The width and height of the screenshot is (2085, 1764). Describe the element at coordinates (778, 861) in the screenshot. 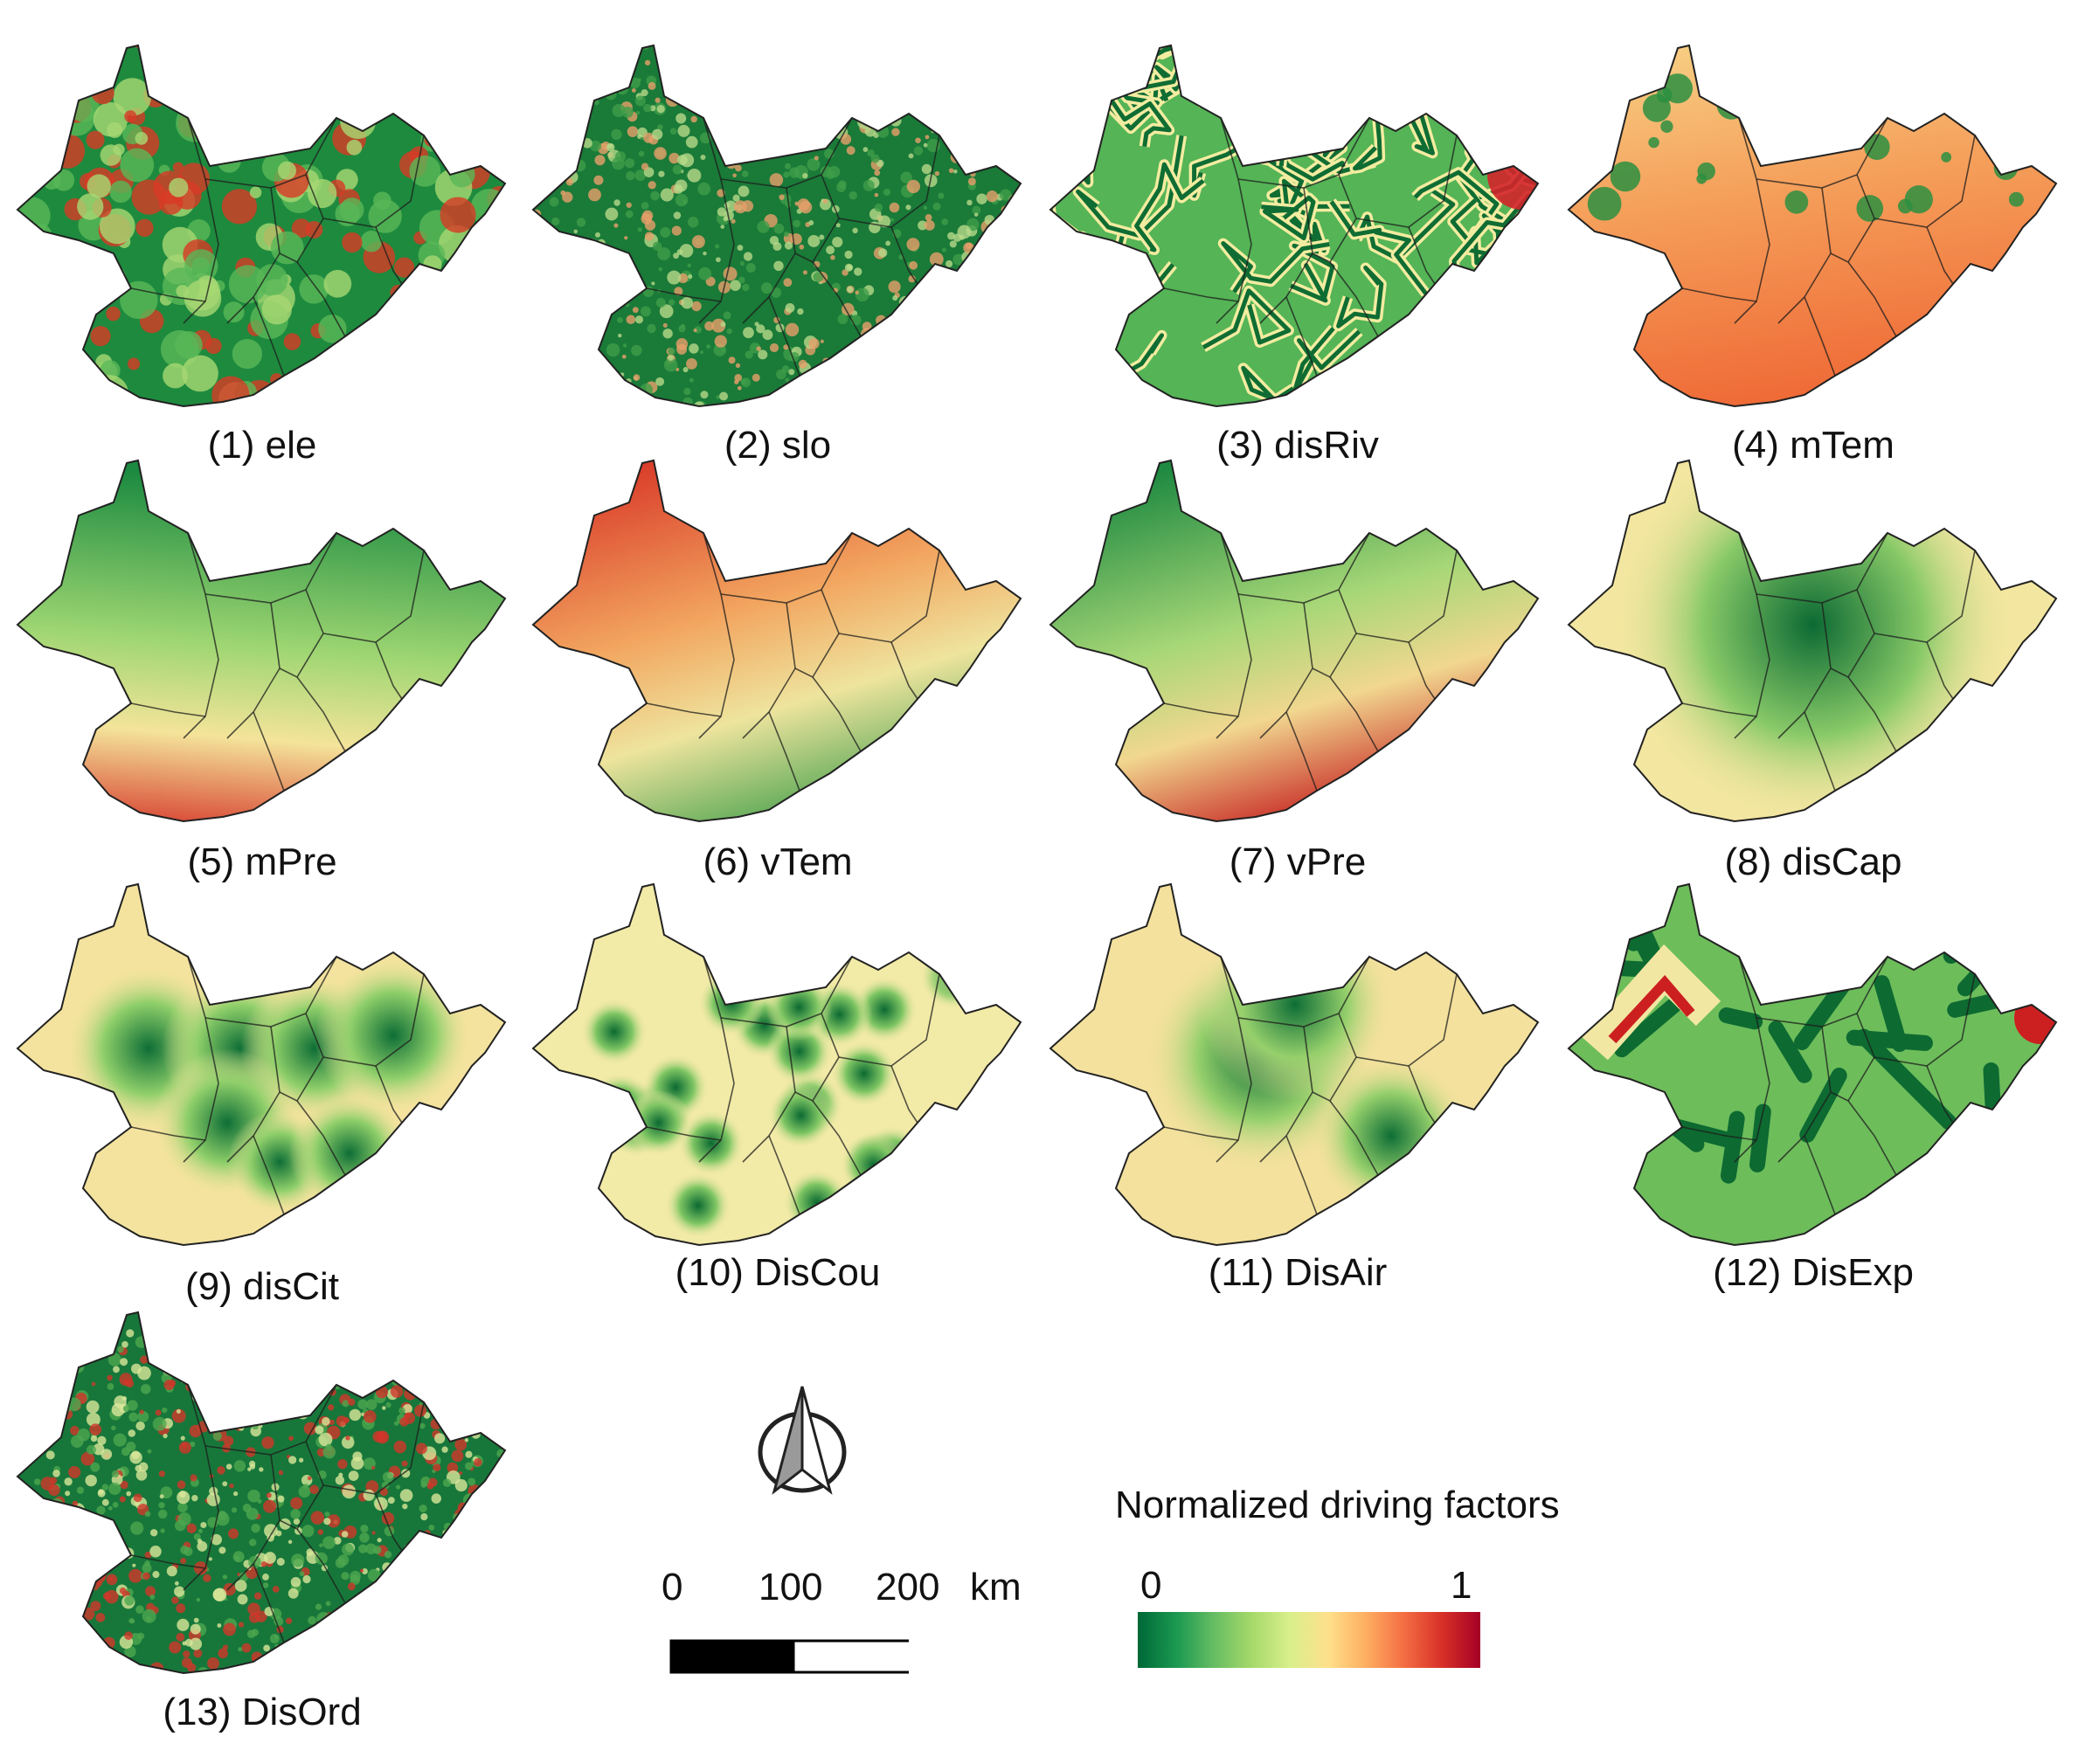

I see `map-caption-6: (6) vTem` at that location.